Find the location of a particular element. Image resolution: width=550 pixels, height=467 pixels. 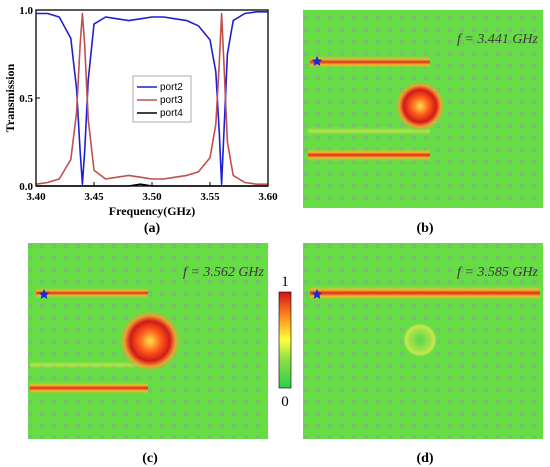

cavity-weak-spot is located at coordinates (420, 340).